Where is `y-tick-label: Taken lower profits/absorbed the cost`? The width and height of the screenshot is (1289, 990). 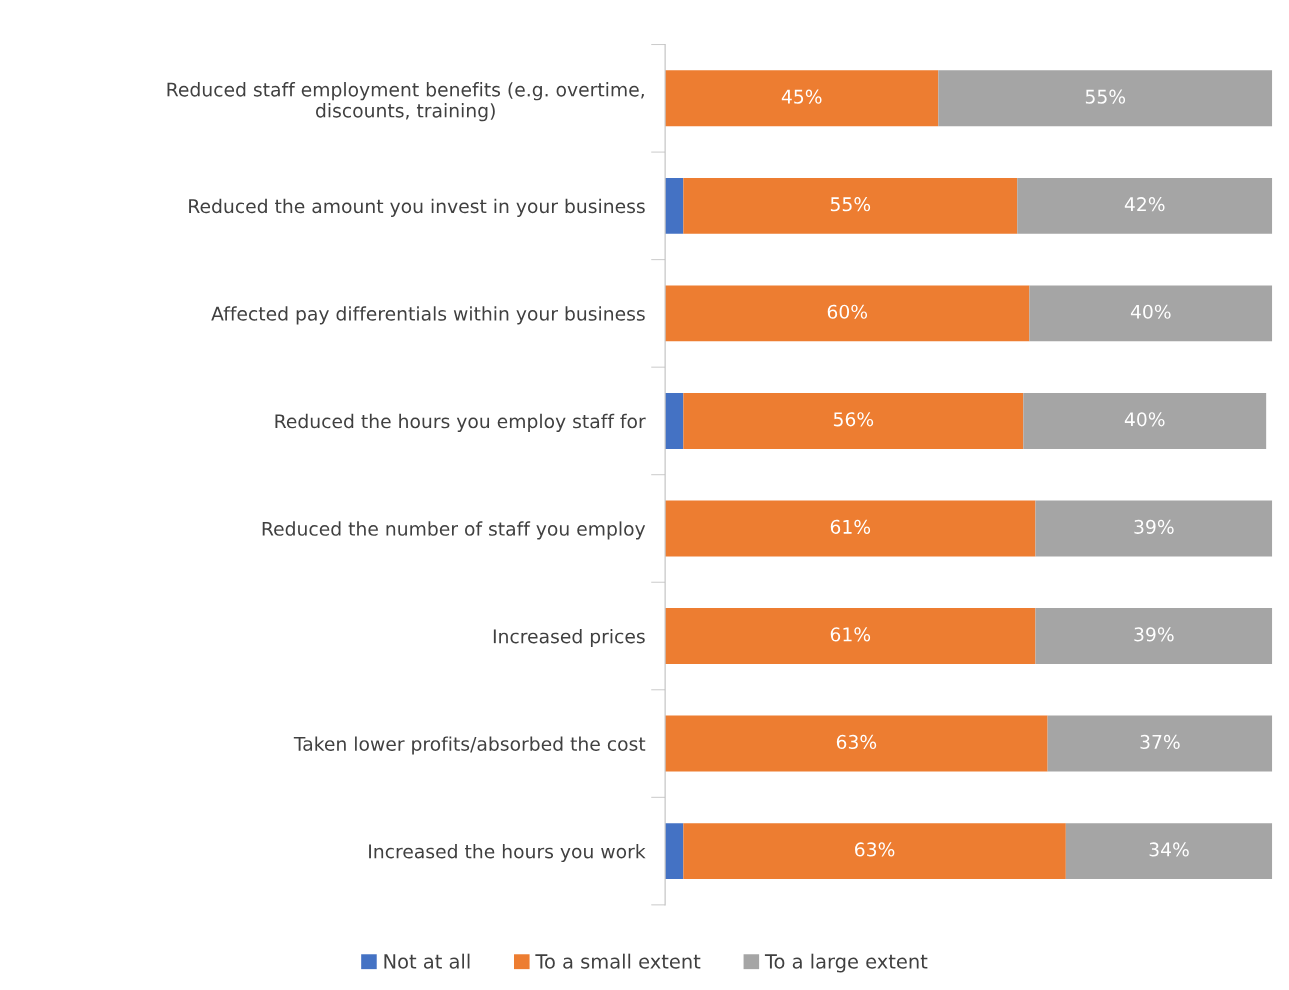 y-tick-label: Taken lower profits/absorbed the cost is located at coordinates (469, 745).